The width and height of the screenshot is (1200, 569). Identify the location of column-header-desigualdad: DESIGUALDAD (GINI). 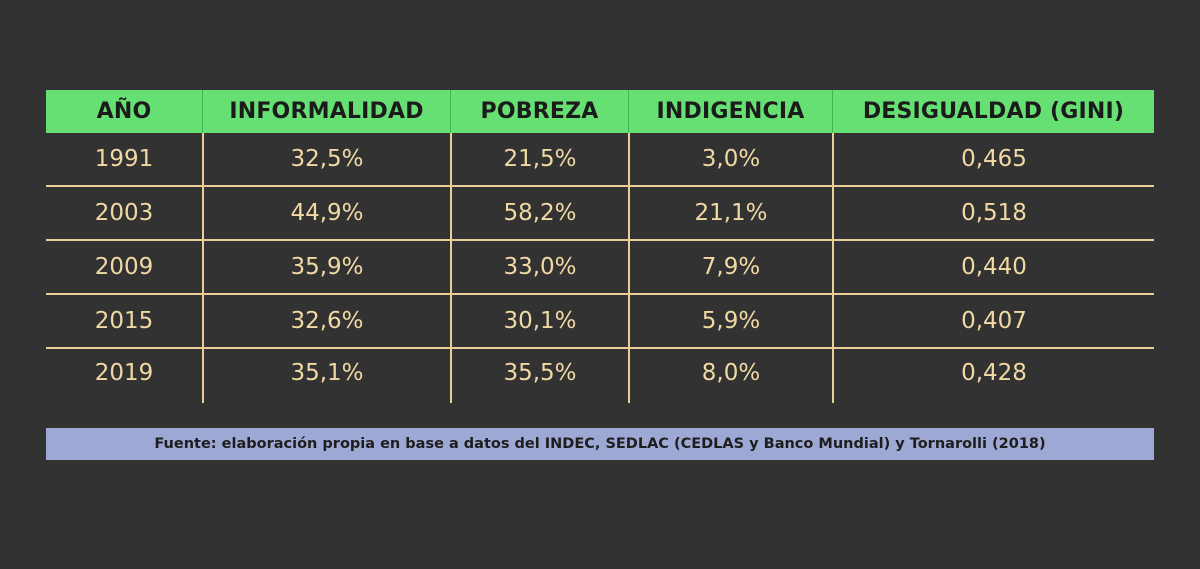
(993, 111).